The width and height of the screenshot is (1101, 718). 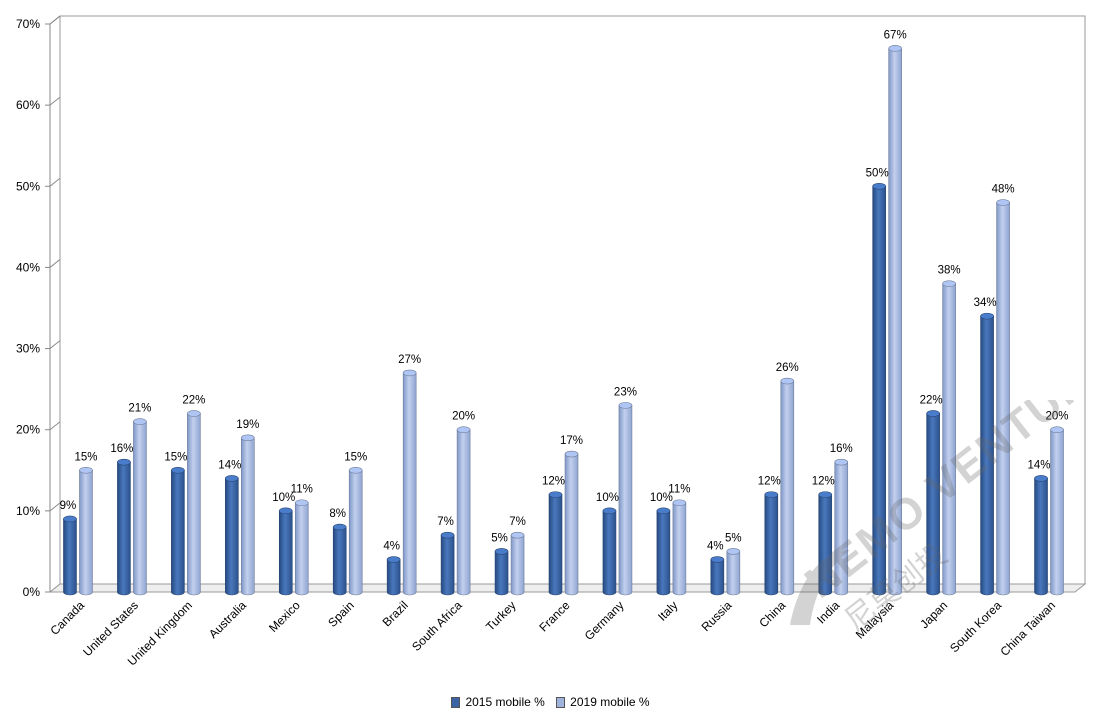 What do you see at coordinates (554, 616) in the screenshot?
I see `x-tick-label: France` at bounding box center [554, 616].